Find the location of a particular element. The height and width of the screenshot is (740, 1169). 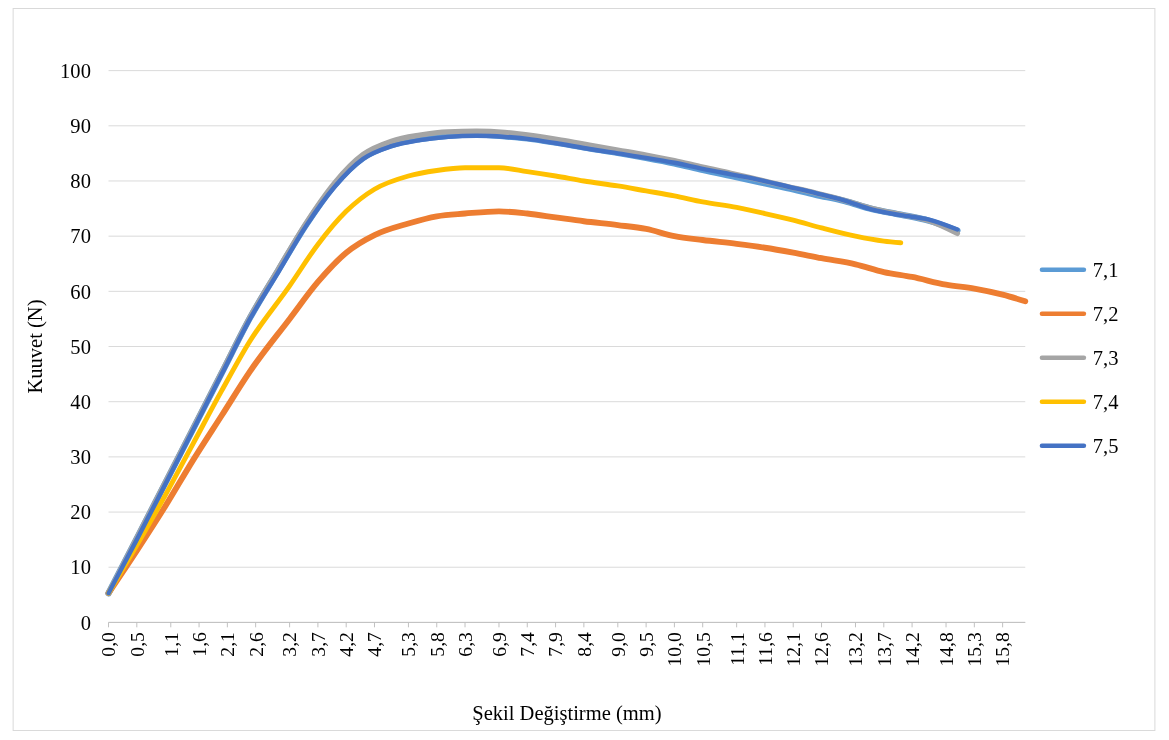

y-tick-label: 20 is located at coordinates (80, 512).